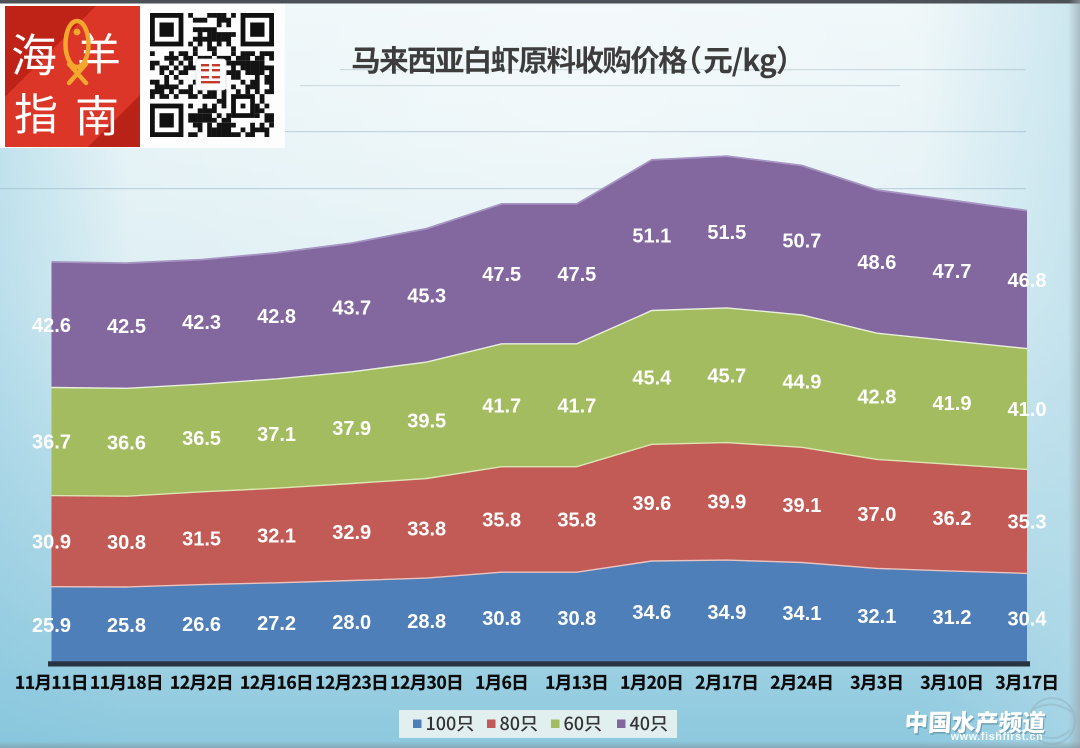 The height and width of the screenshot is (748, 1080). Describe the element at coordinates (126, 626) in the screenshot. I see `svg-text: 25.8` at that location.